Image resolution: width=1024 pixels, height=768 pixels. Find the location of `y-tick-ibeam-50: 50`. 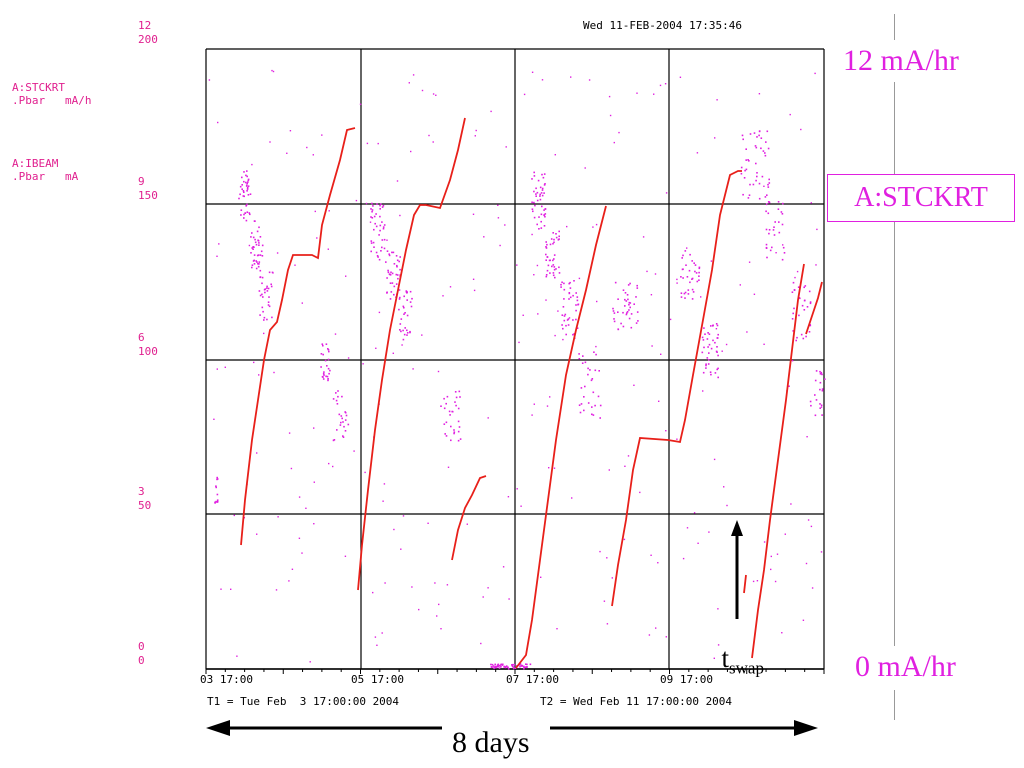

y-tick-ibeam-50: 50 is located at coordinates (145, 505).